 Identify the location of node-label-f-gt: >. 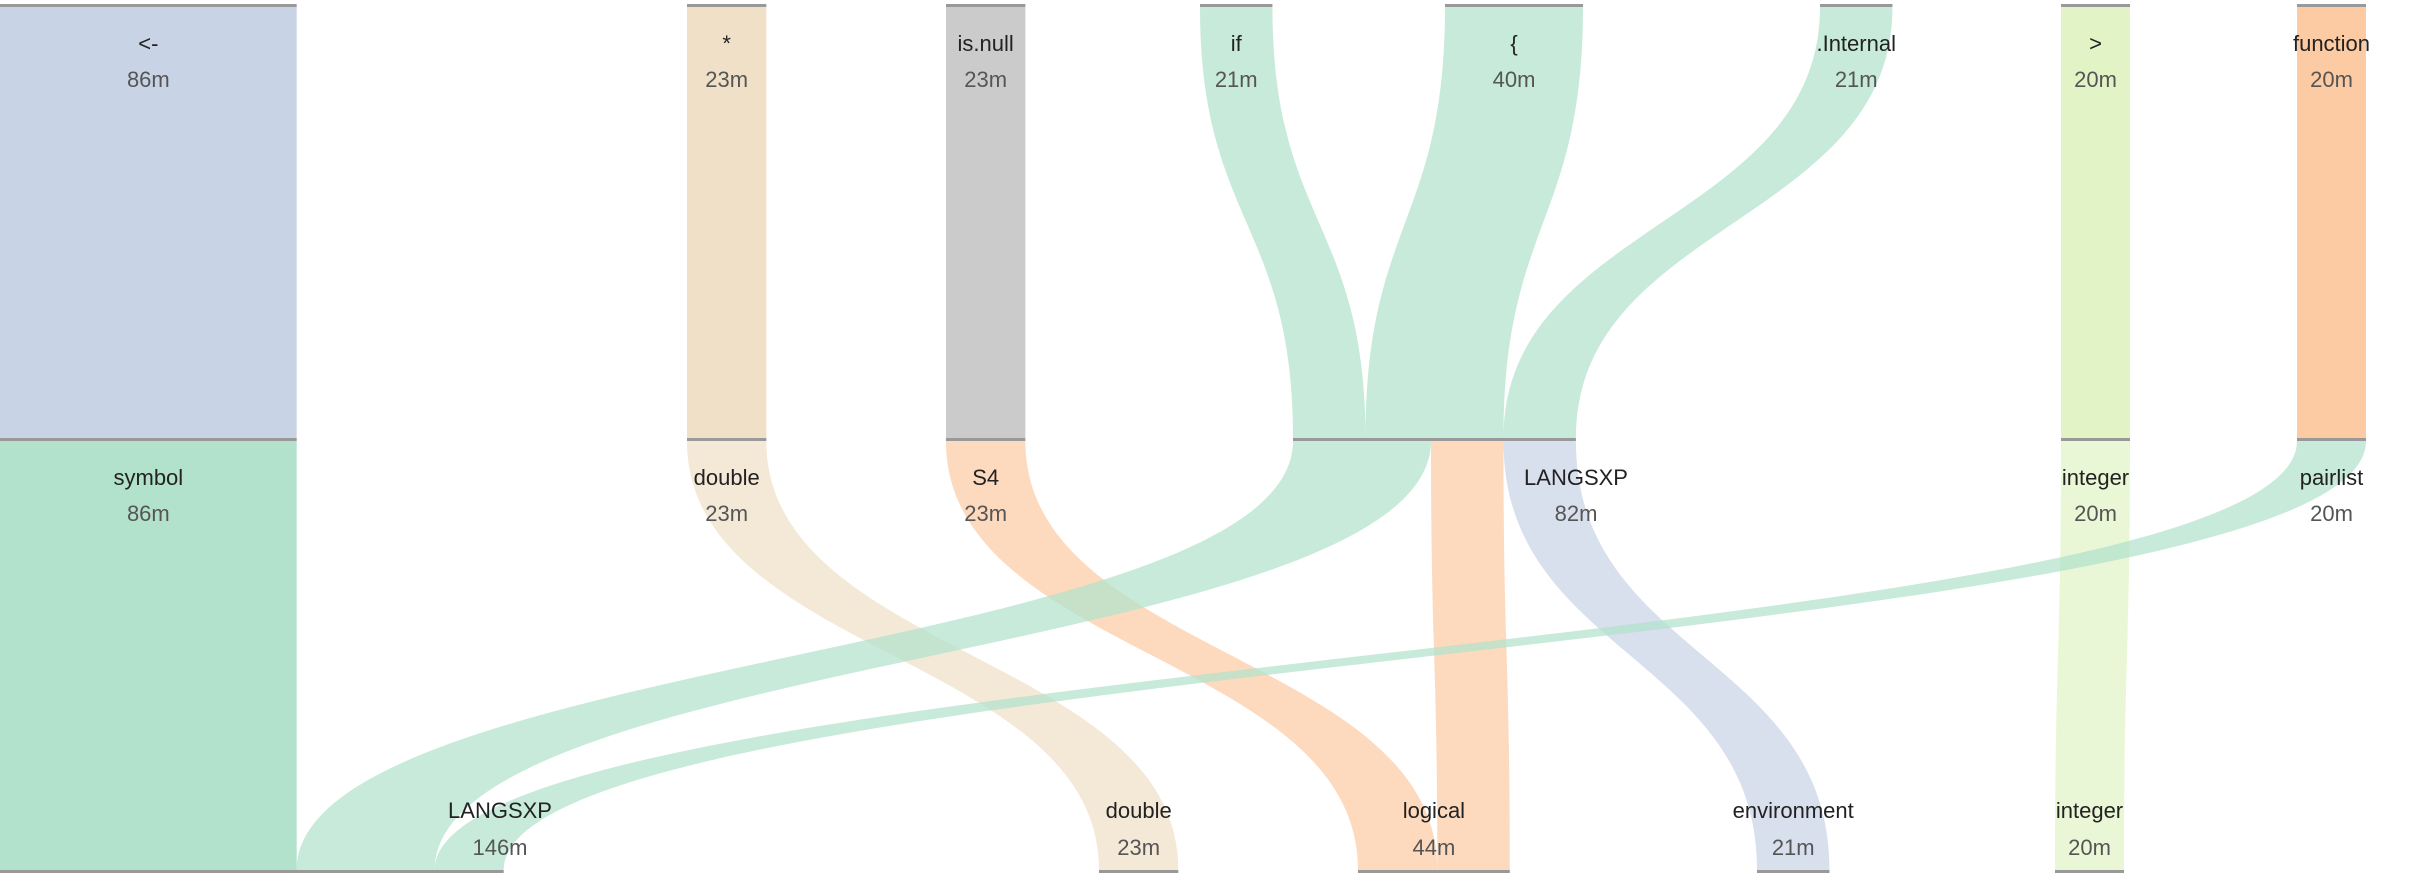
(2095, 43).